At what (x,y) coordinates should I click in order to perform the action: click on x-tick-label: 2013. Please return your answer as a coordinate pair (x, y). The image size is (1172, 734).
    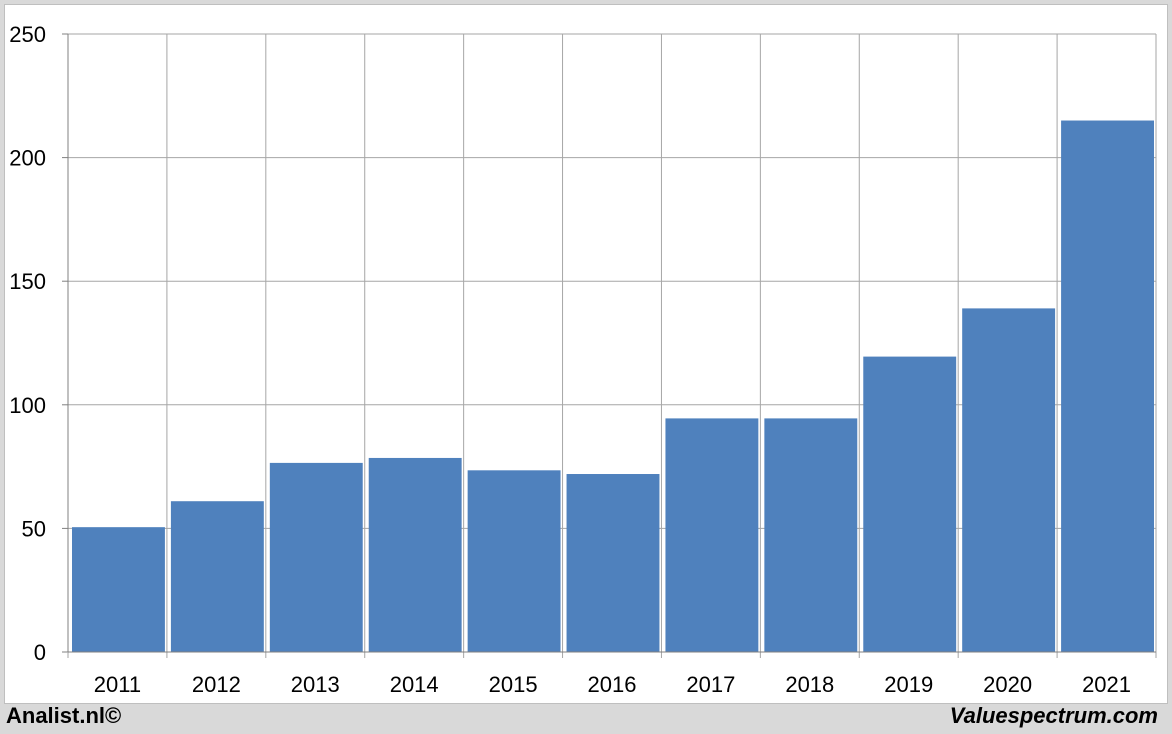
    Looking at the image, I should click on (315, 684).